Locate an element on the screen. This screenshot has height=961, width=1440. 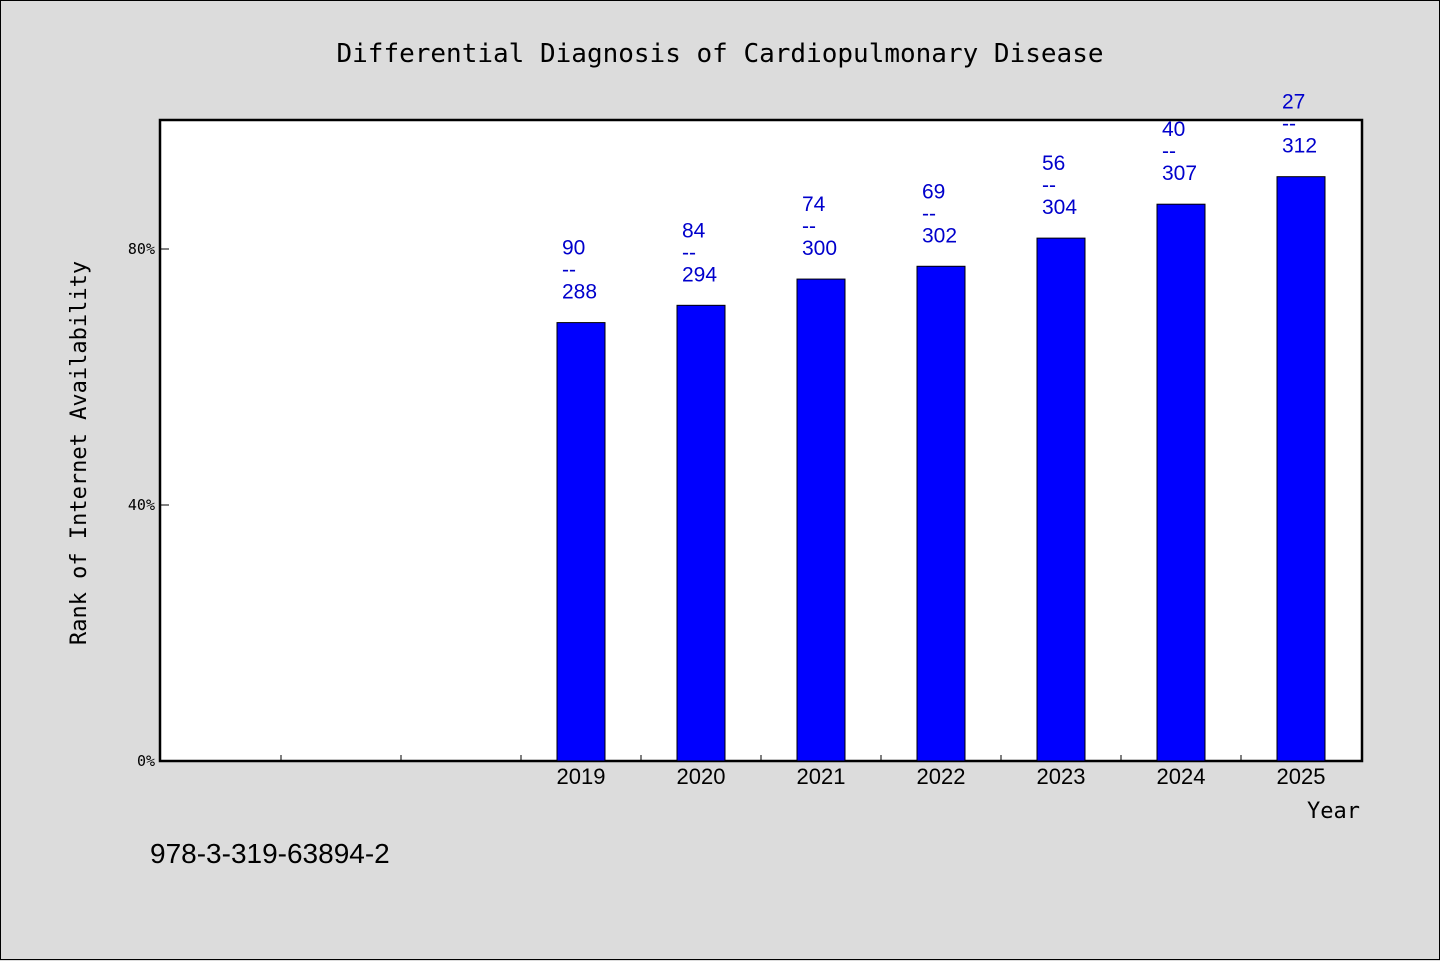
data-label-bottom: 307 is located at coordinates (1179, 173).